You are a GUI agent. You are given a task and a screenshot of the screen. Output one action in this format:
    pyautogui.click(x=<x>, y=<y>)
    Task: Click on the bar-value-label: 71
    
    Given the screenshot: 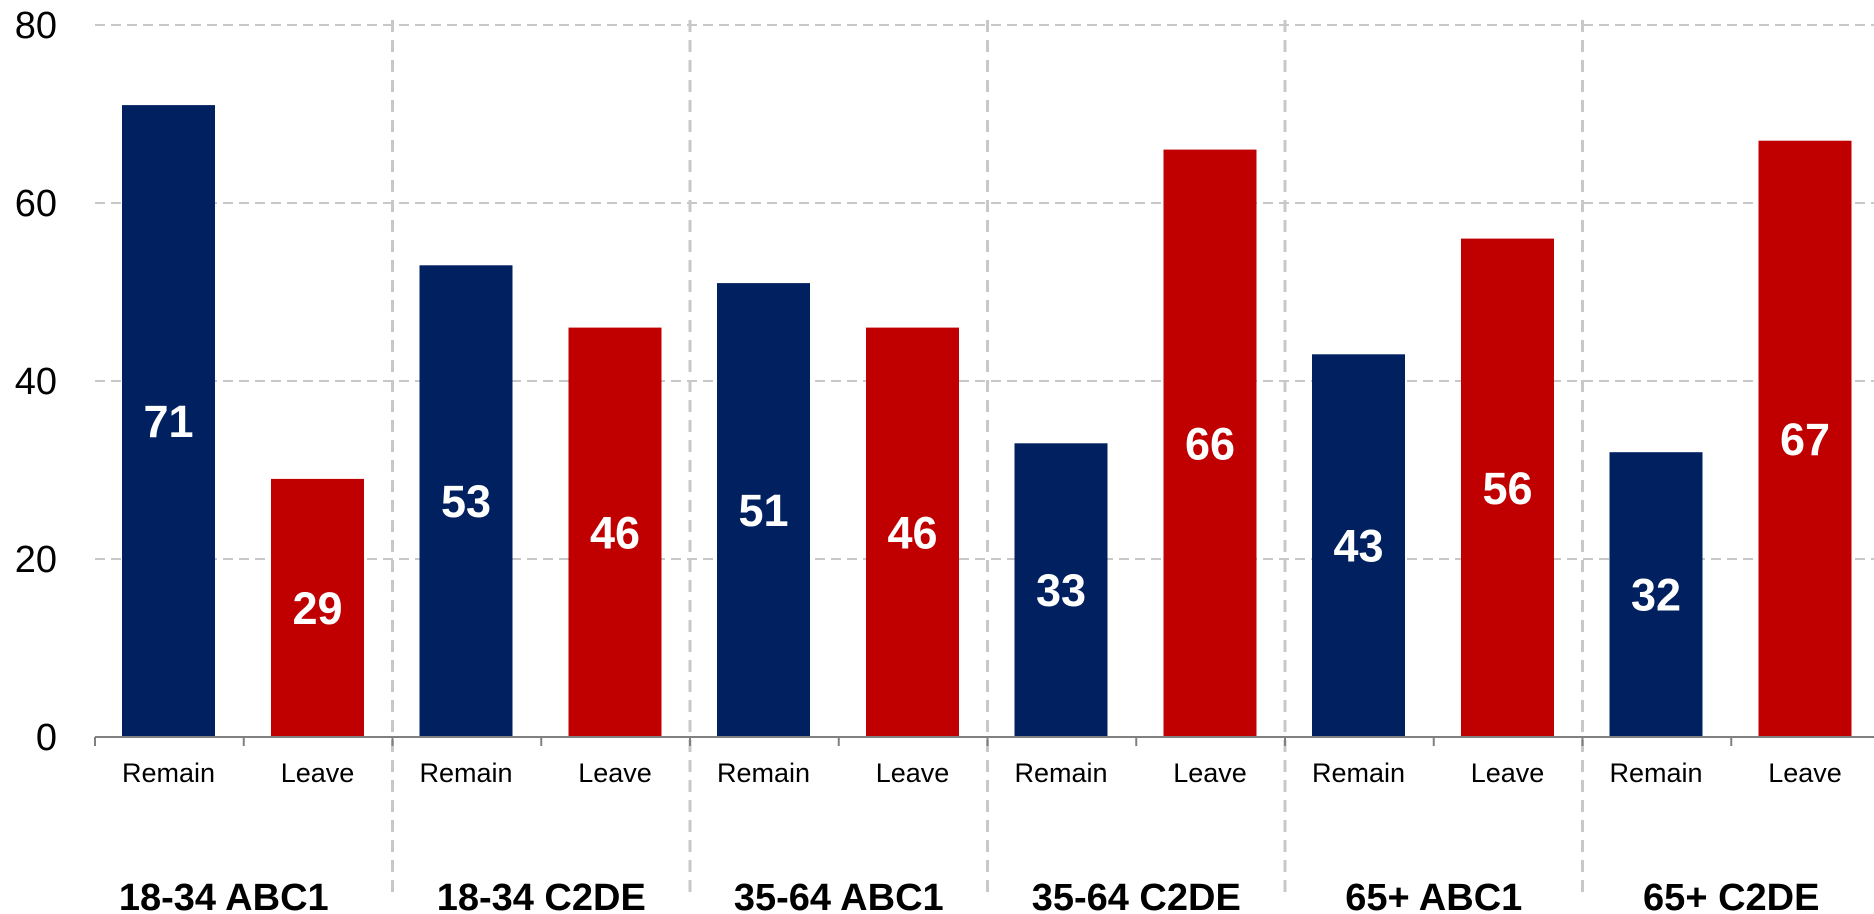 What is the action you would take?
    pyautogui.click(x=168, y=421)
    